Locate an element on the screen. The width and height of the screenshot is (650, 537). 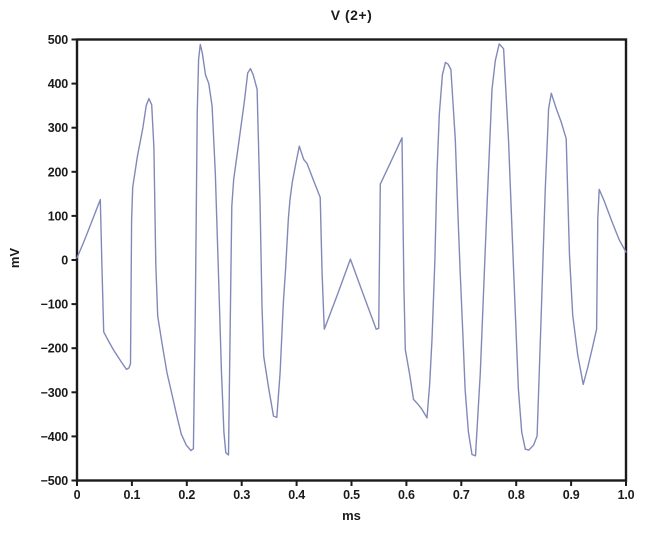
x-tick-label: 0 is located at coordinates (77, 495).